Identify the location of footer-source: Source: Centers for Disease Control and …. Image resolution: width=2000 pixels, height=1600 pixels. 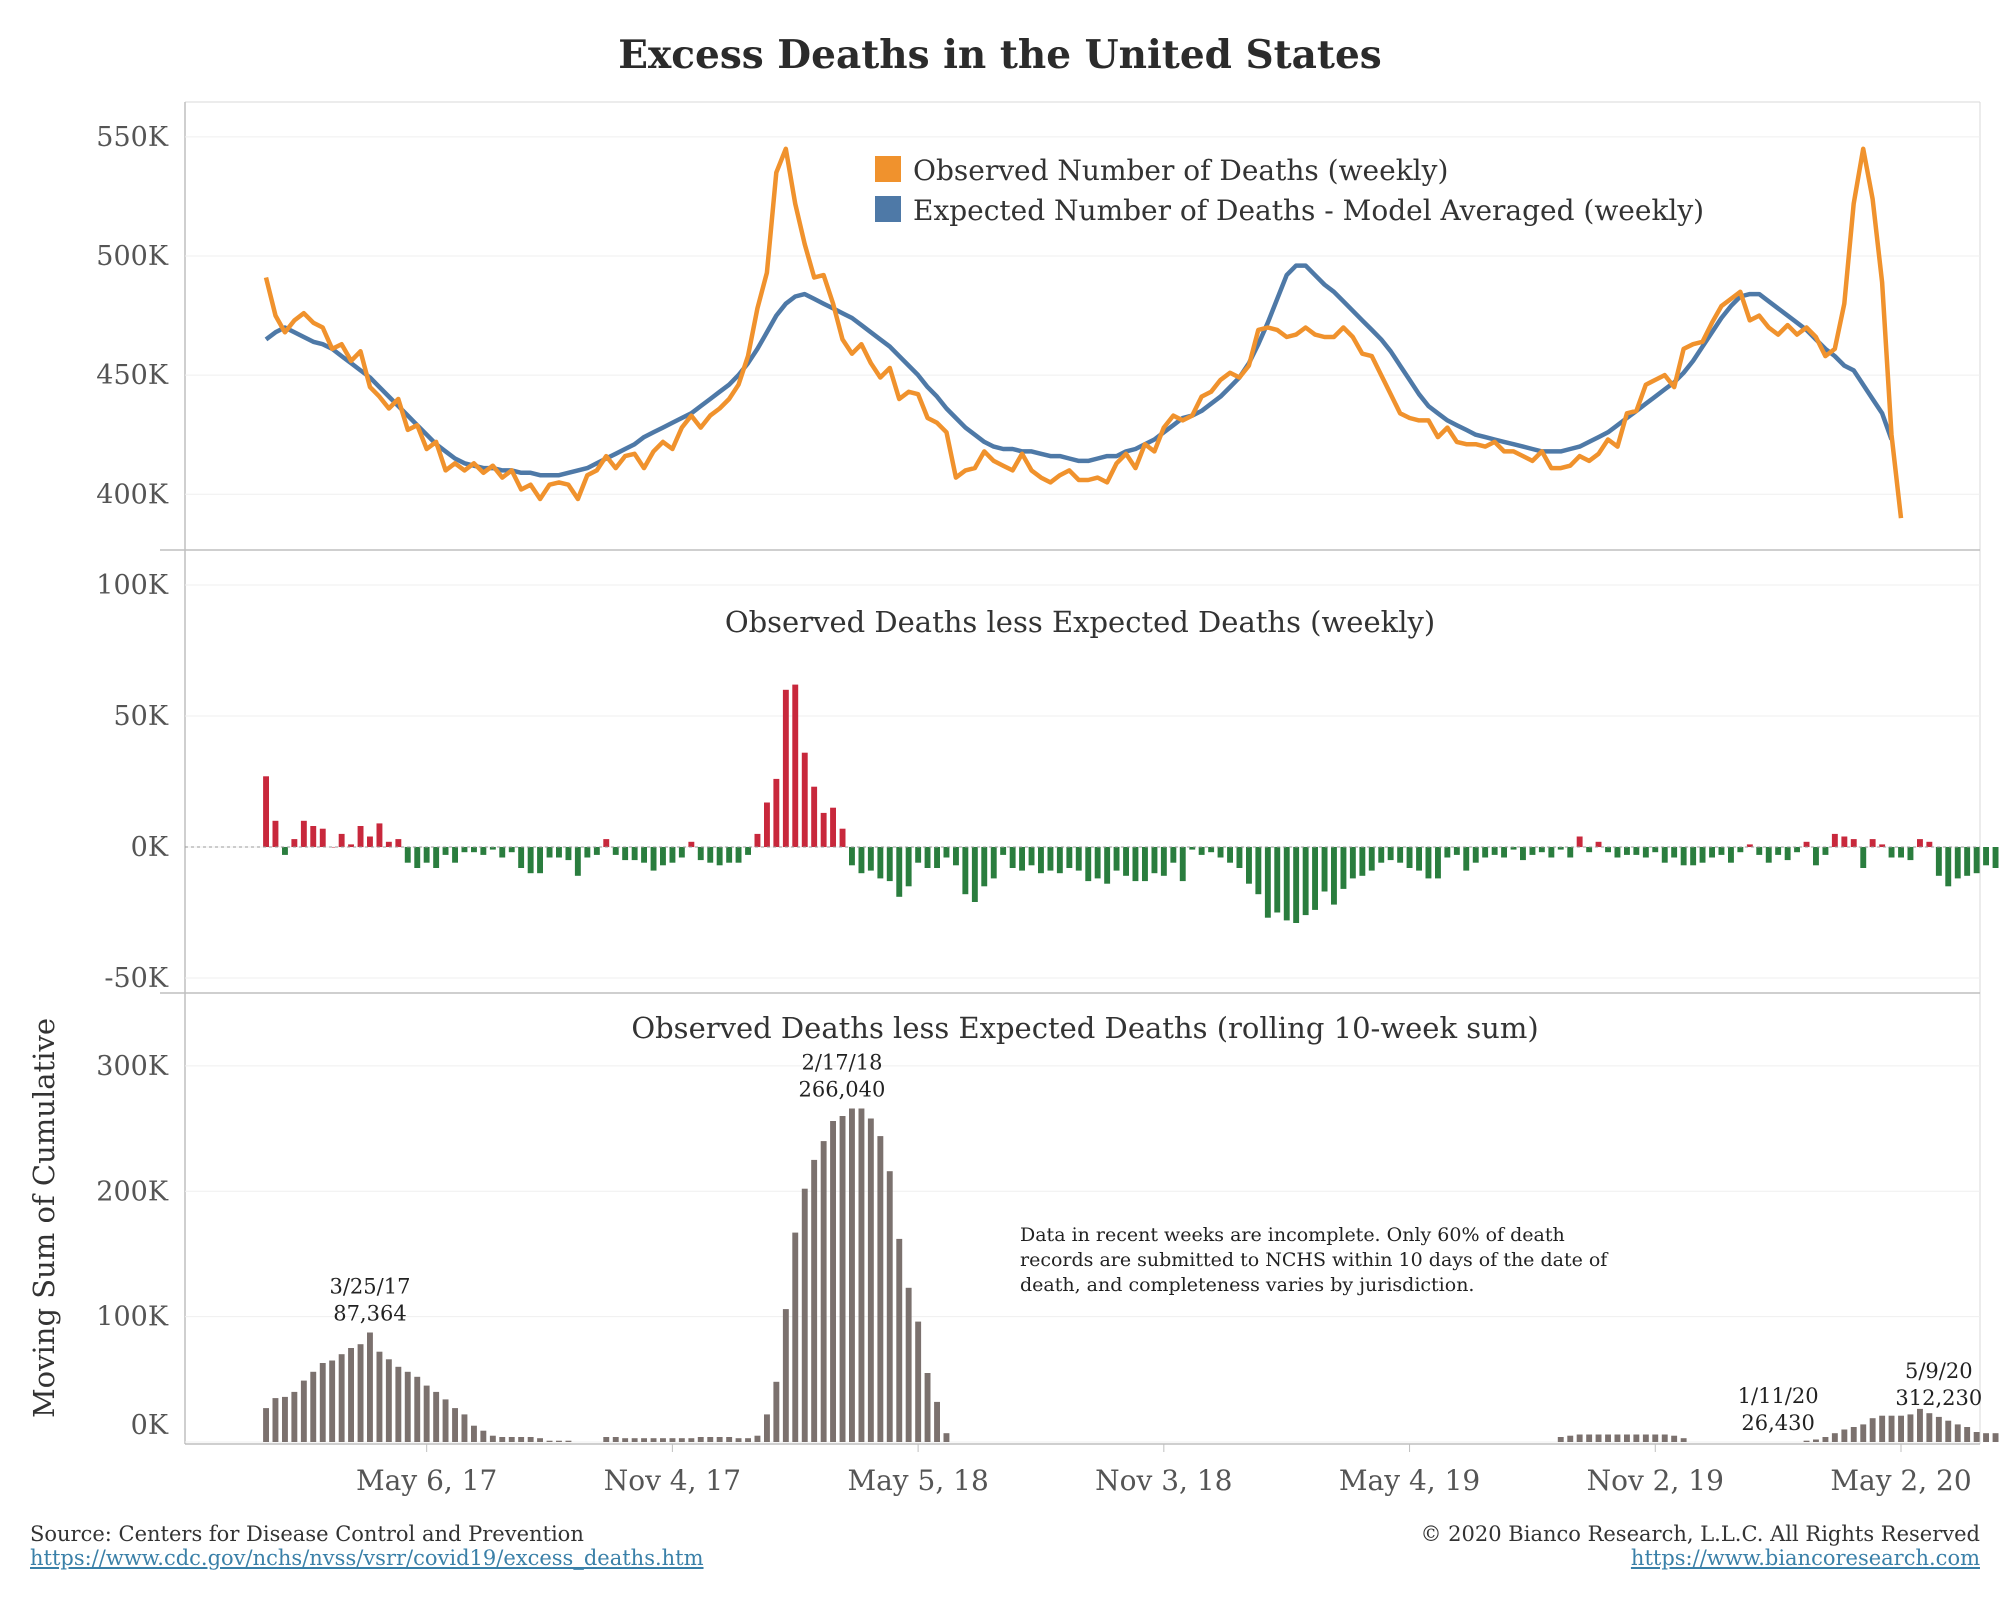
(367, 1546).